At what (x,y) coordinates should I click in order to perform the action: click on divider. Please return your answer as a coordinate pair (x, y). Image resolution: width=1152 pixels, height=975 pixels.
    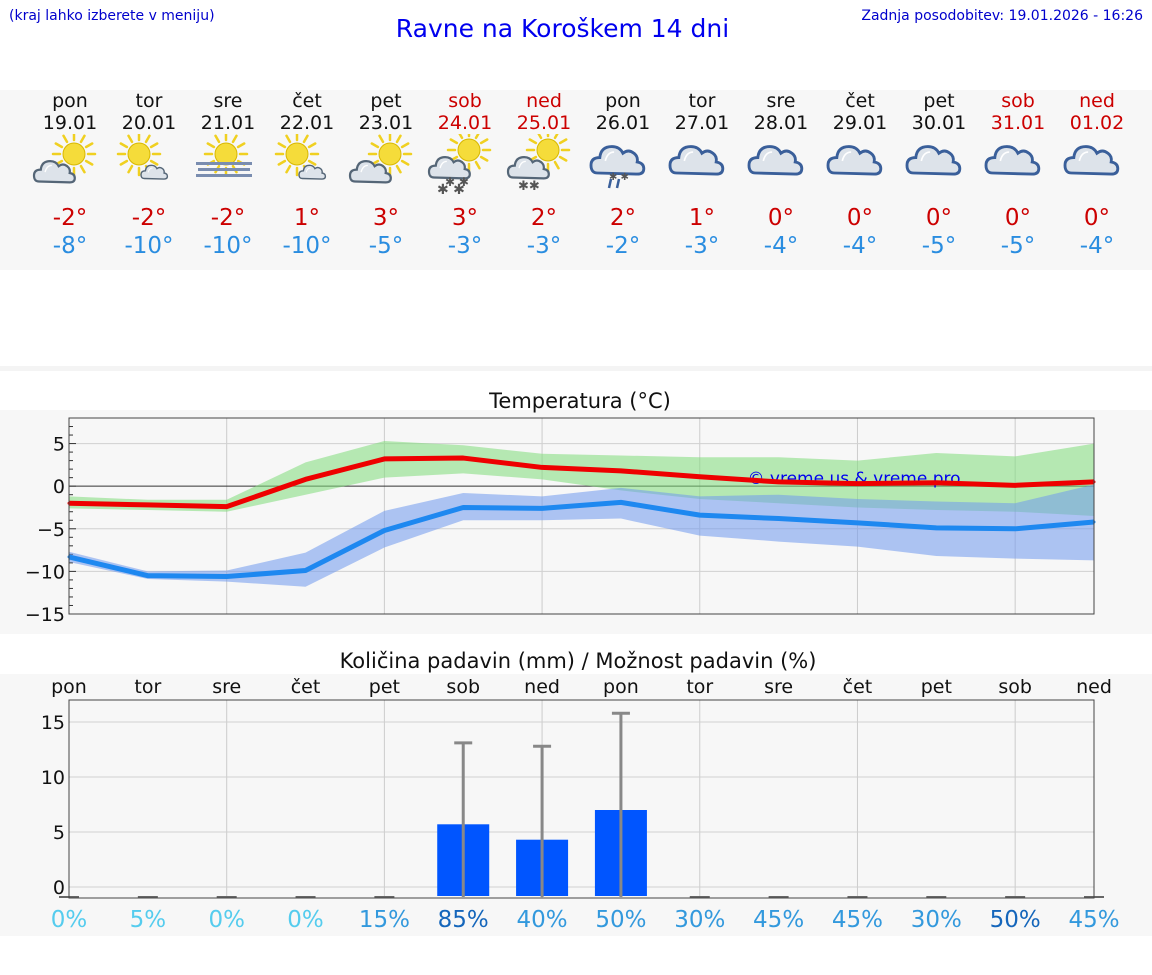
    Looking at the image, I should click on (576, 368).